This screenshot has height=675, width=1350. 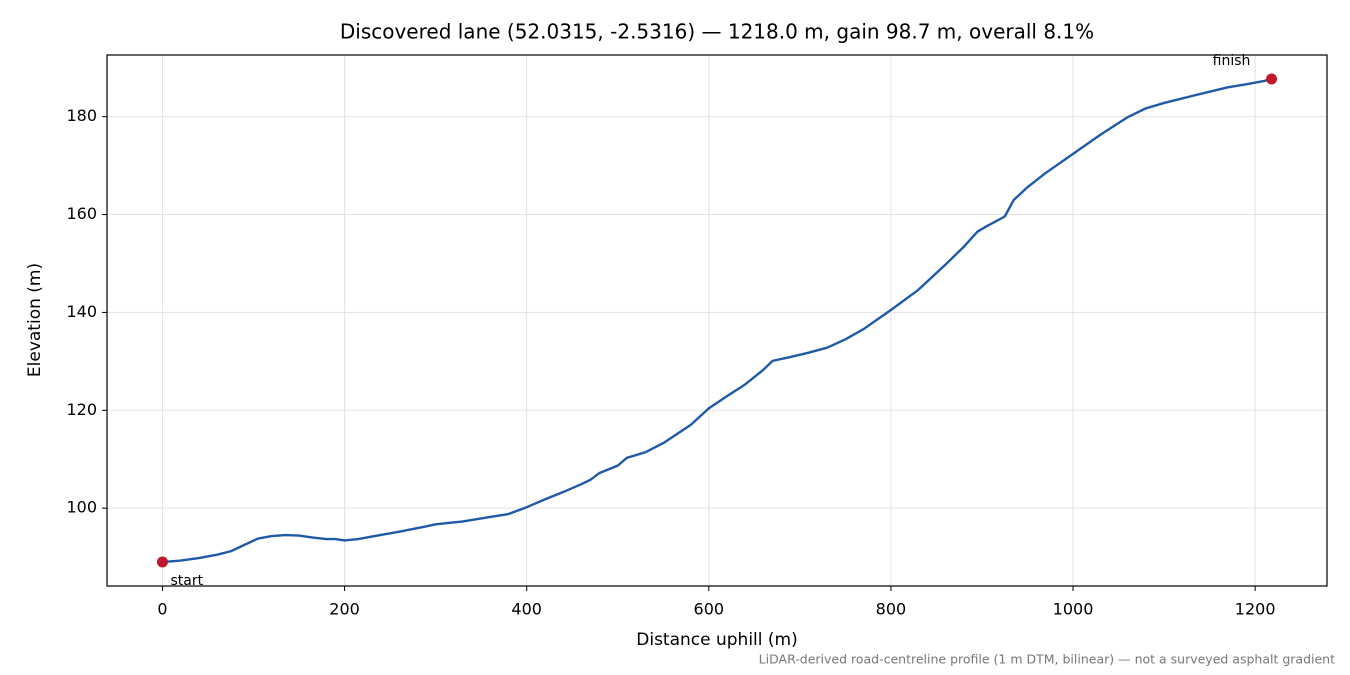 What do you see at coordinates (186, 581) in the screenshot?
I see `start-label: start` at bounding box center [186, 581].